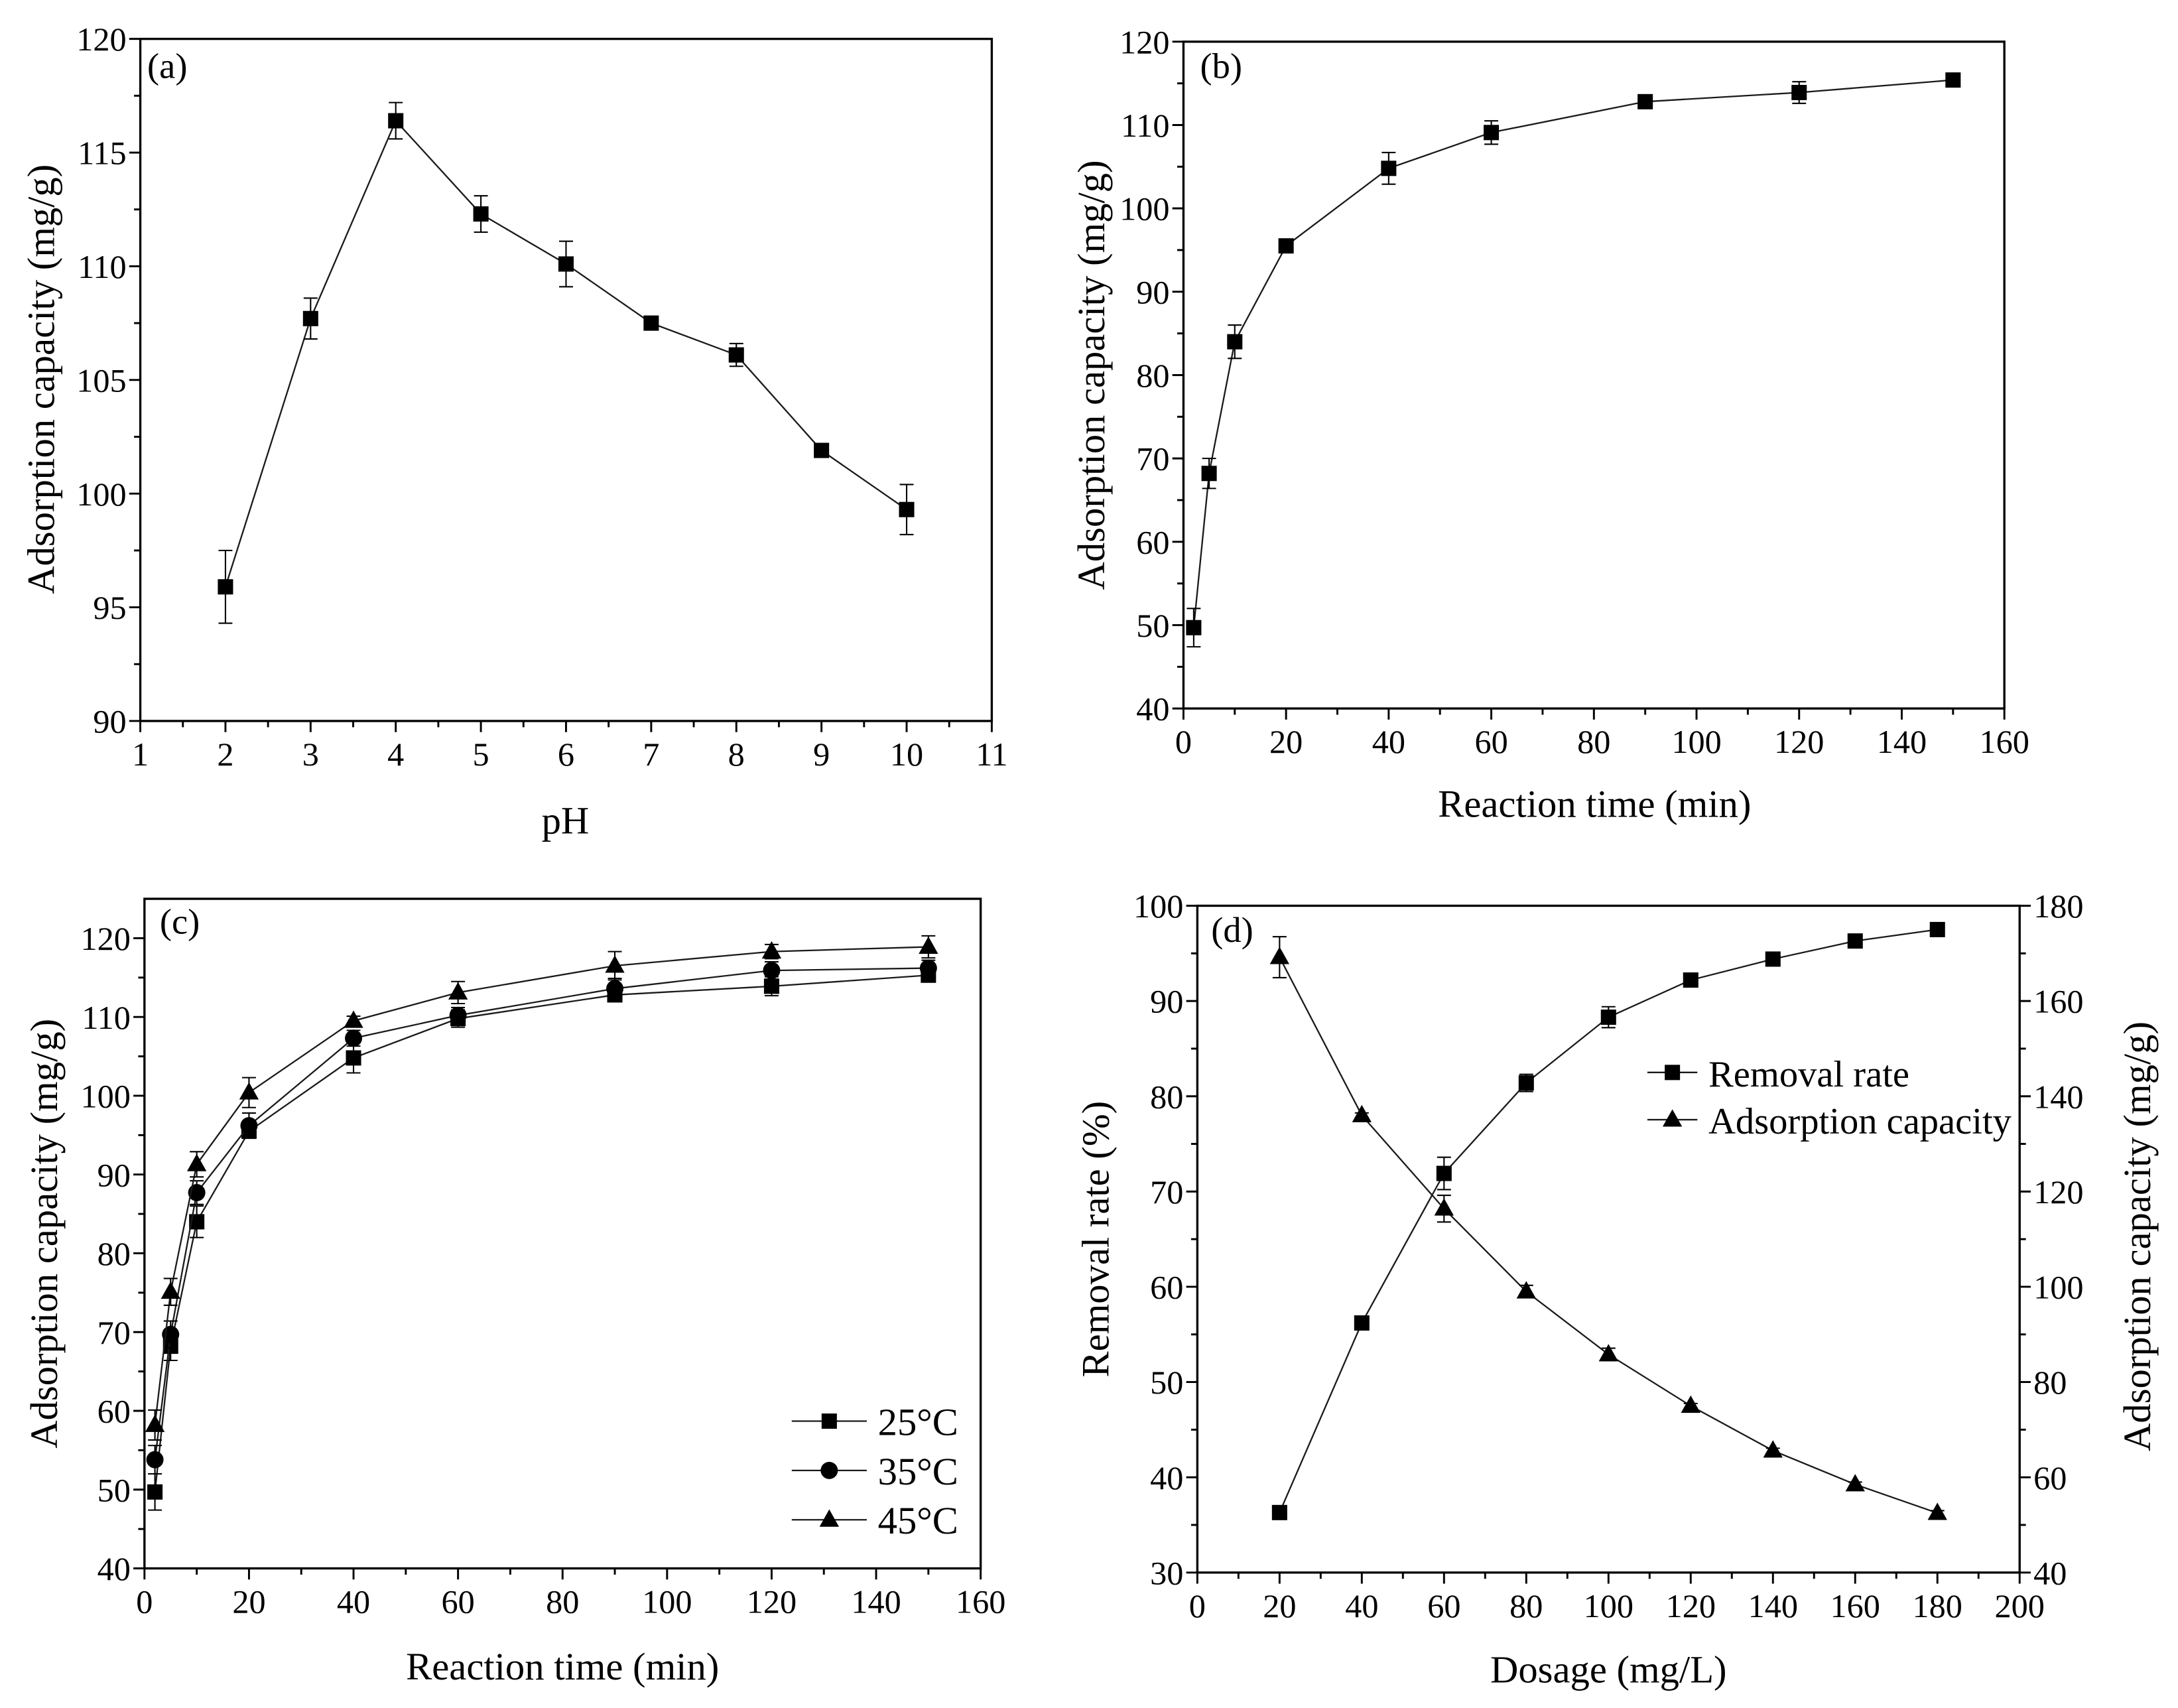 This screenshot has height=1708, width=2178. Describe the element at coordinates (310, 754) in the screenshot. I see `x-tick-label: 3` at that location.